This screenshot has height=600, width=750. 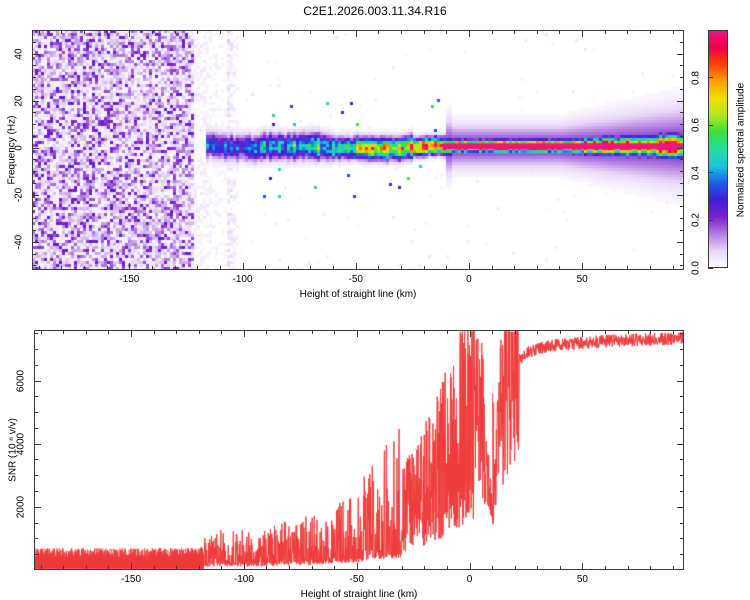 I want to click on colorbar-tick-label: 0.2, so click(x=696, y=220).